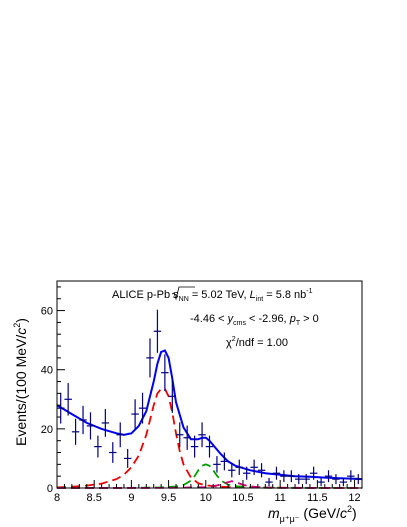 This screenshot has height=527, width=407. I want to click on y-tick-label: 40, so click(47, 371).